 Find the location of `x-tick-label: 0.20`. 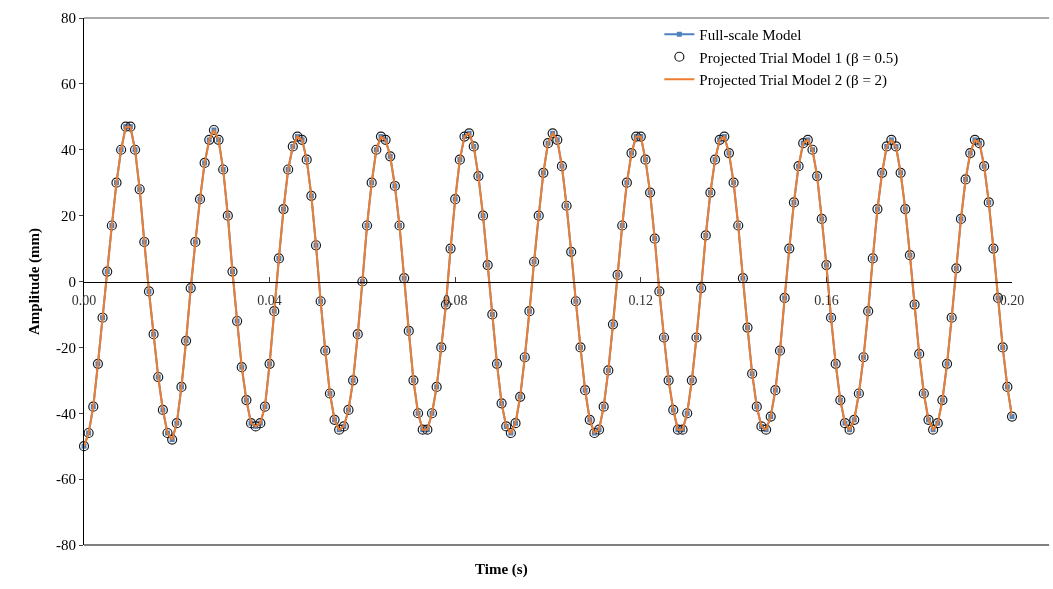

x-tick-label: 0.20 is located at coordinates (1012, 301).